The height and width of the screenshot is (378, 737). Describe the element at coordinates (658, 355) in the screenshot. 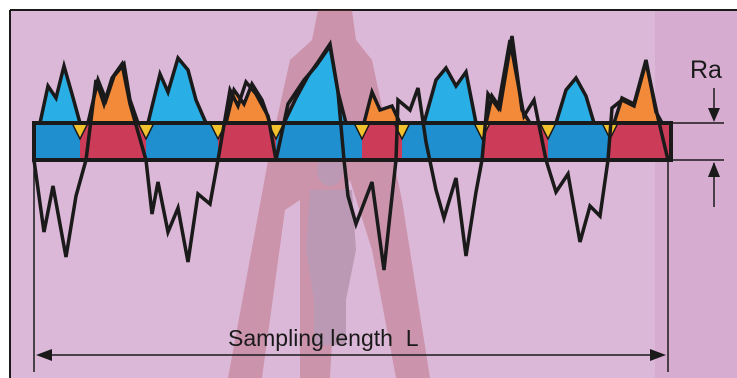

I see `sampling-arrow-right` at that location.